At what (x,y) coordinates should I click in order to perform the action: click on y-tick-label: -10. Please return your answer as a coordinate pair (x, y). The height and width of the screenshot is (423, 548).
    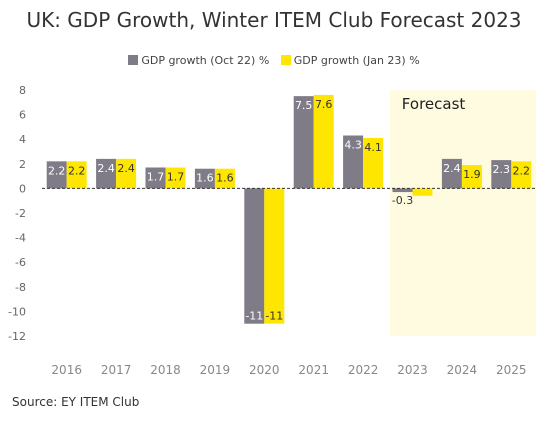
    Looking at the image, I should click on (17, 311).